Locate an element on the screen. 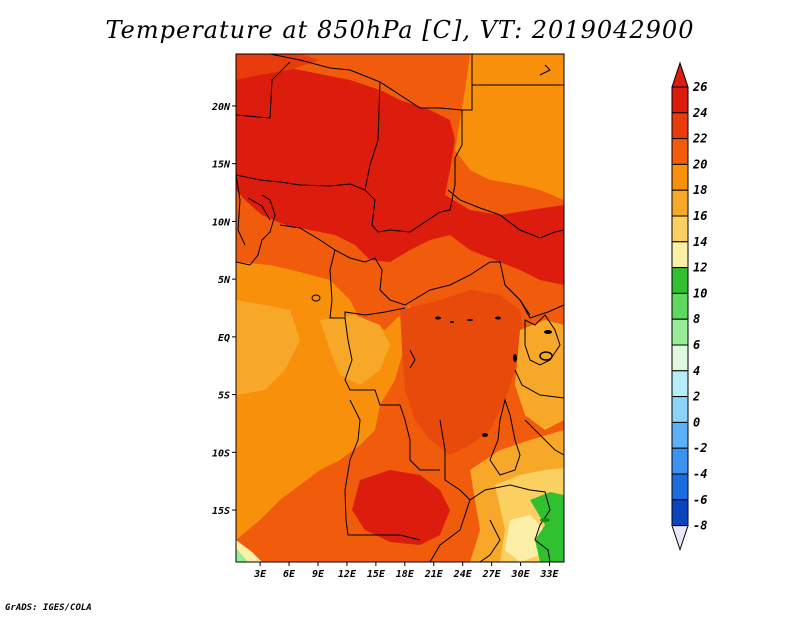 Image resolution: width=800 pixels, height=618 pixels. field-sahel-hot is located at coordinates (400, 172).